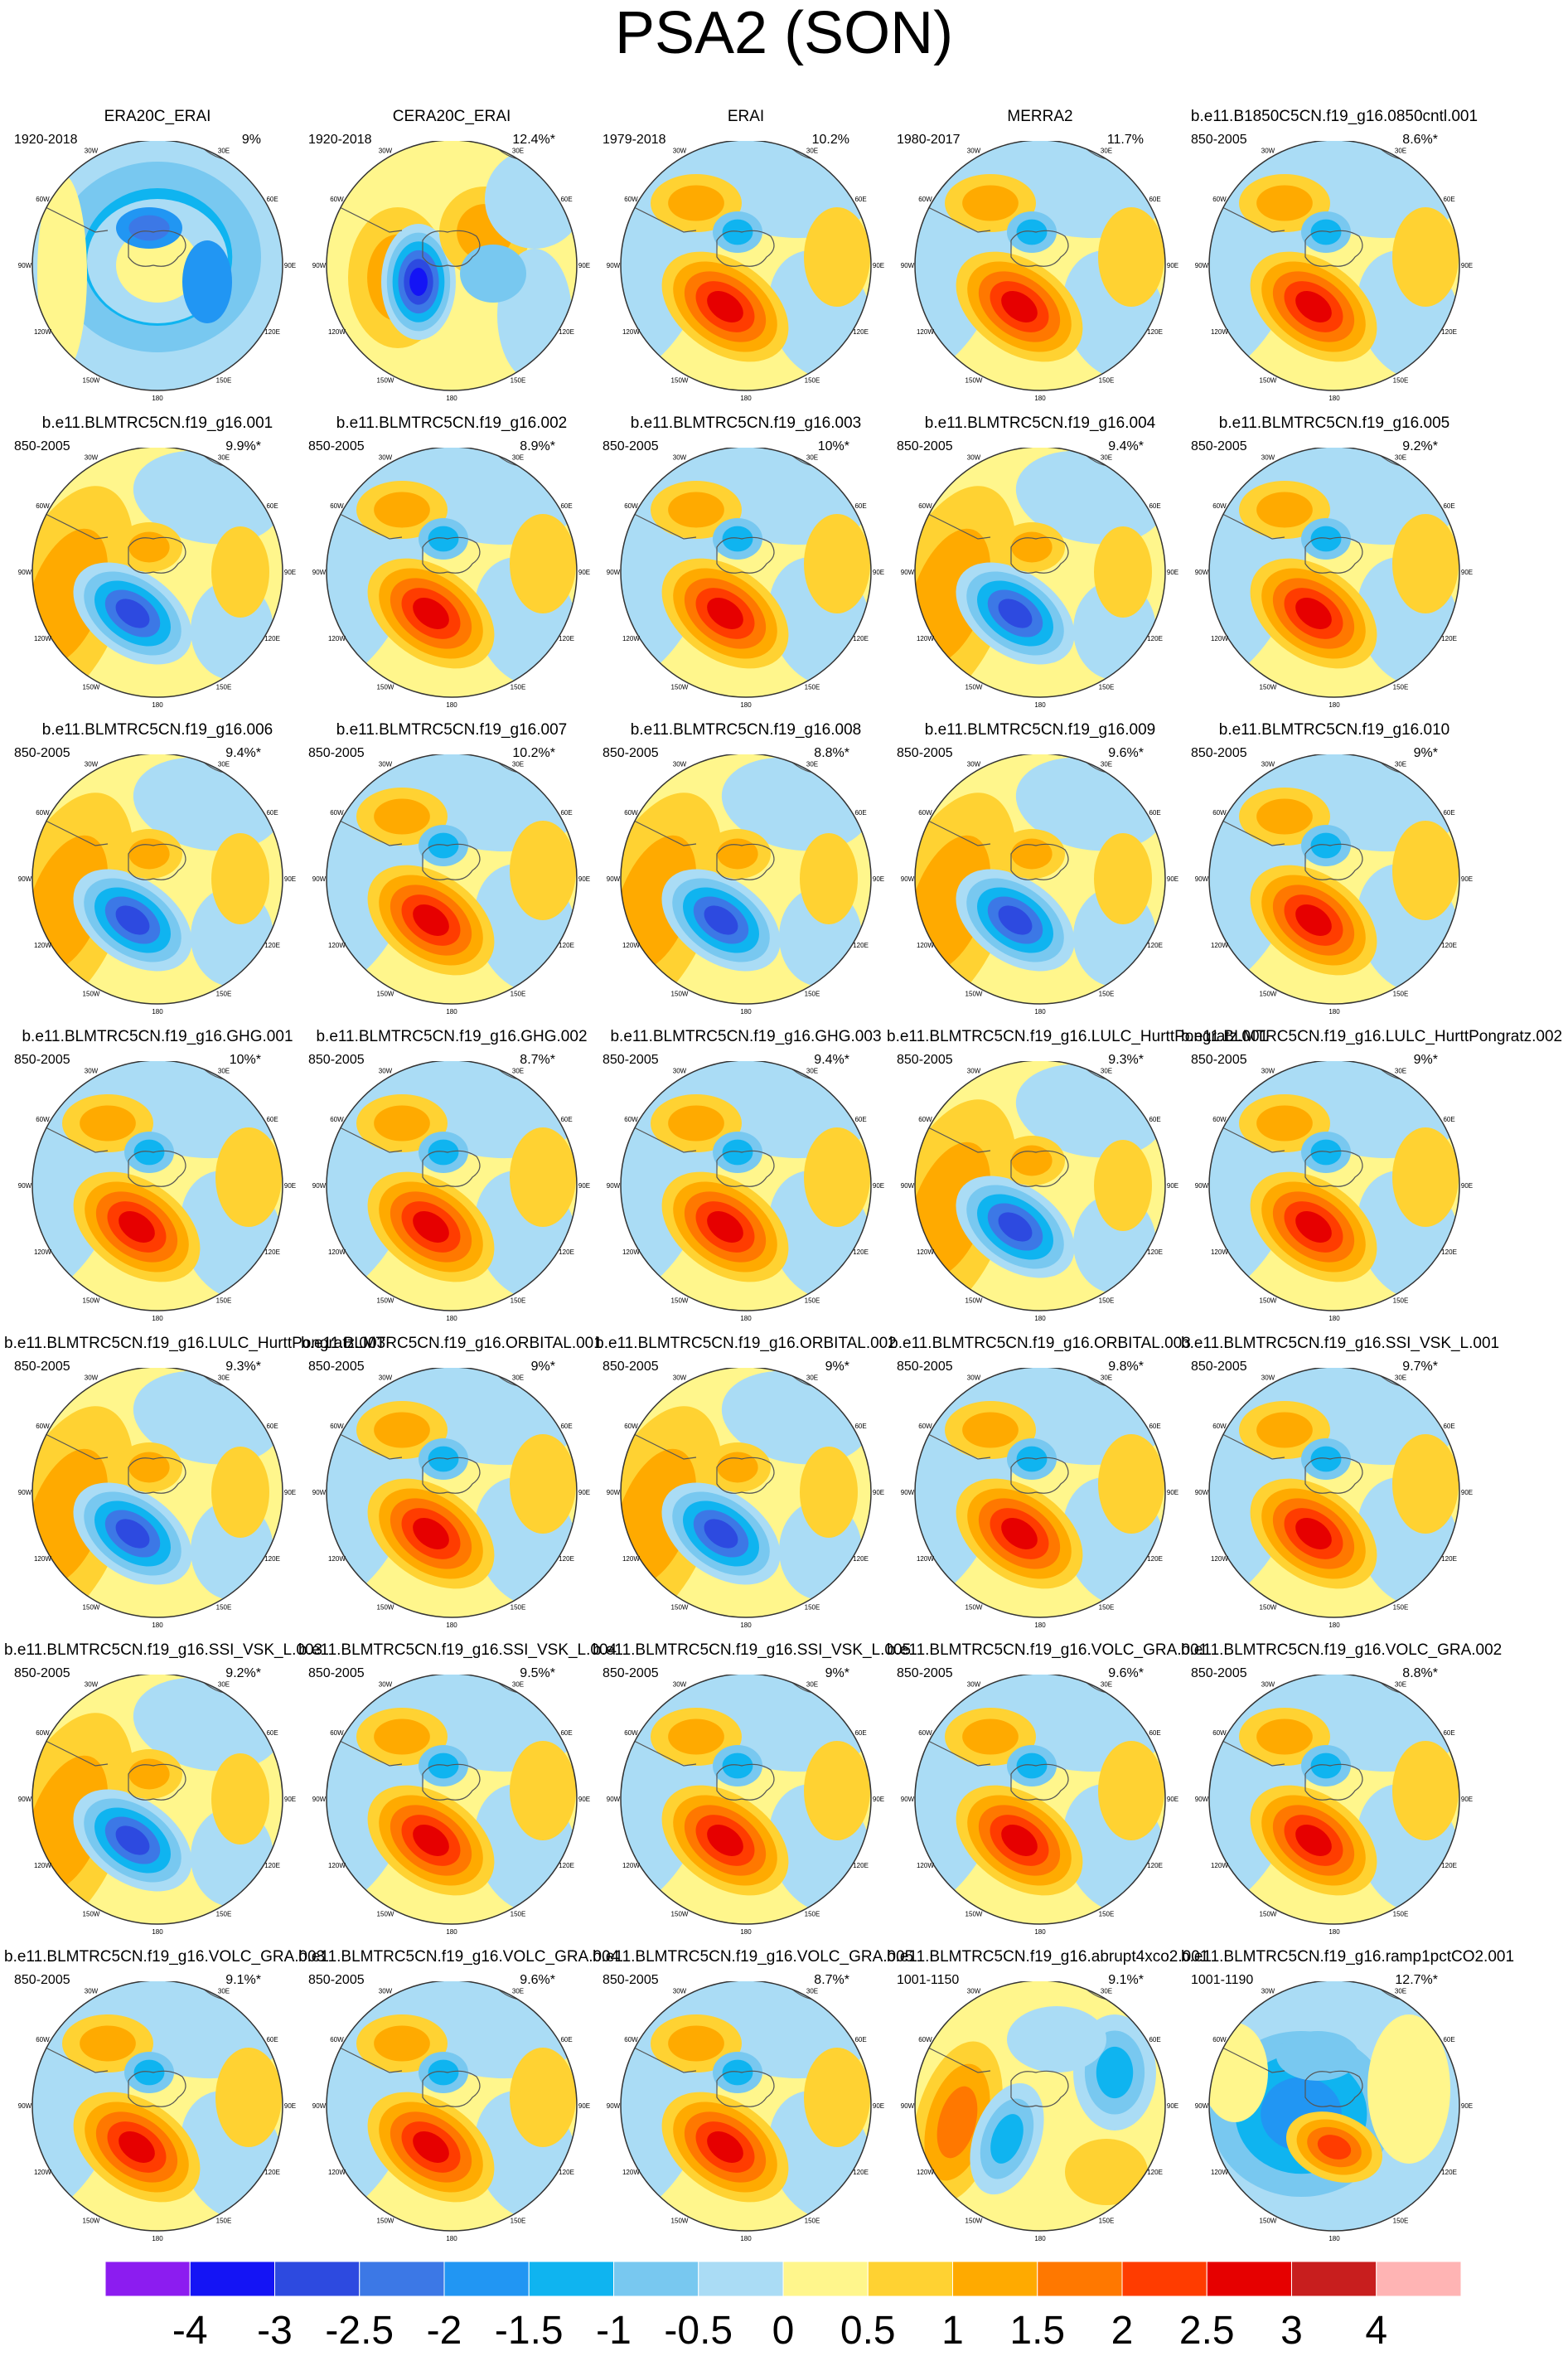 Image resolution: width=1568 pixels, height=2356 pixels. What do you see at coordinates (275, 2331) in the screenshot?
I see `colorbar-tick-label: -3` at bounding box center [275, 2331].